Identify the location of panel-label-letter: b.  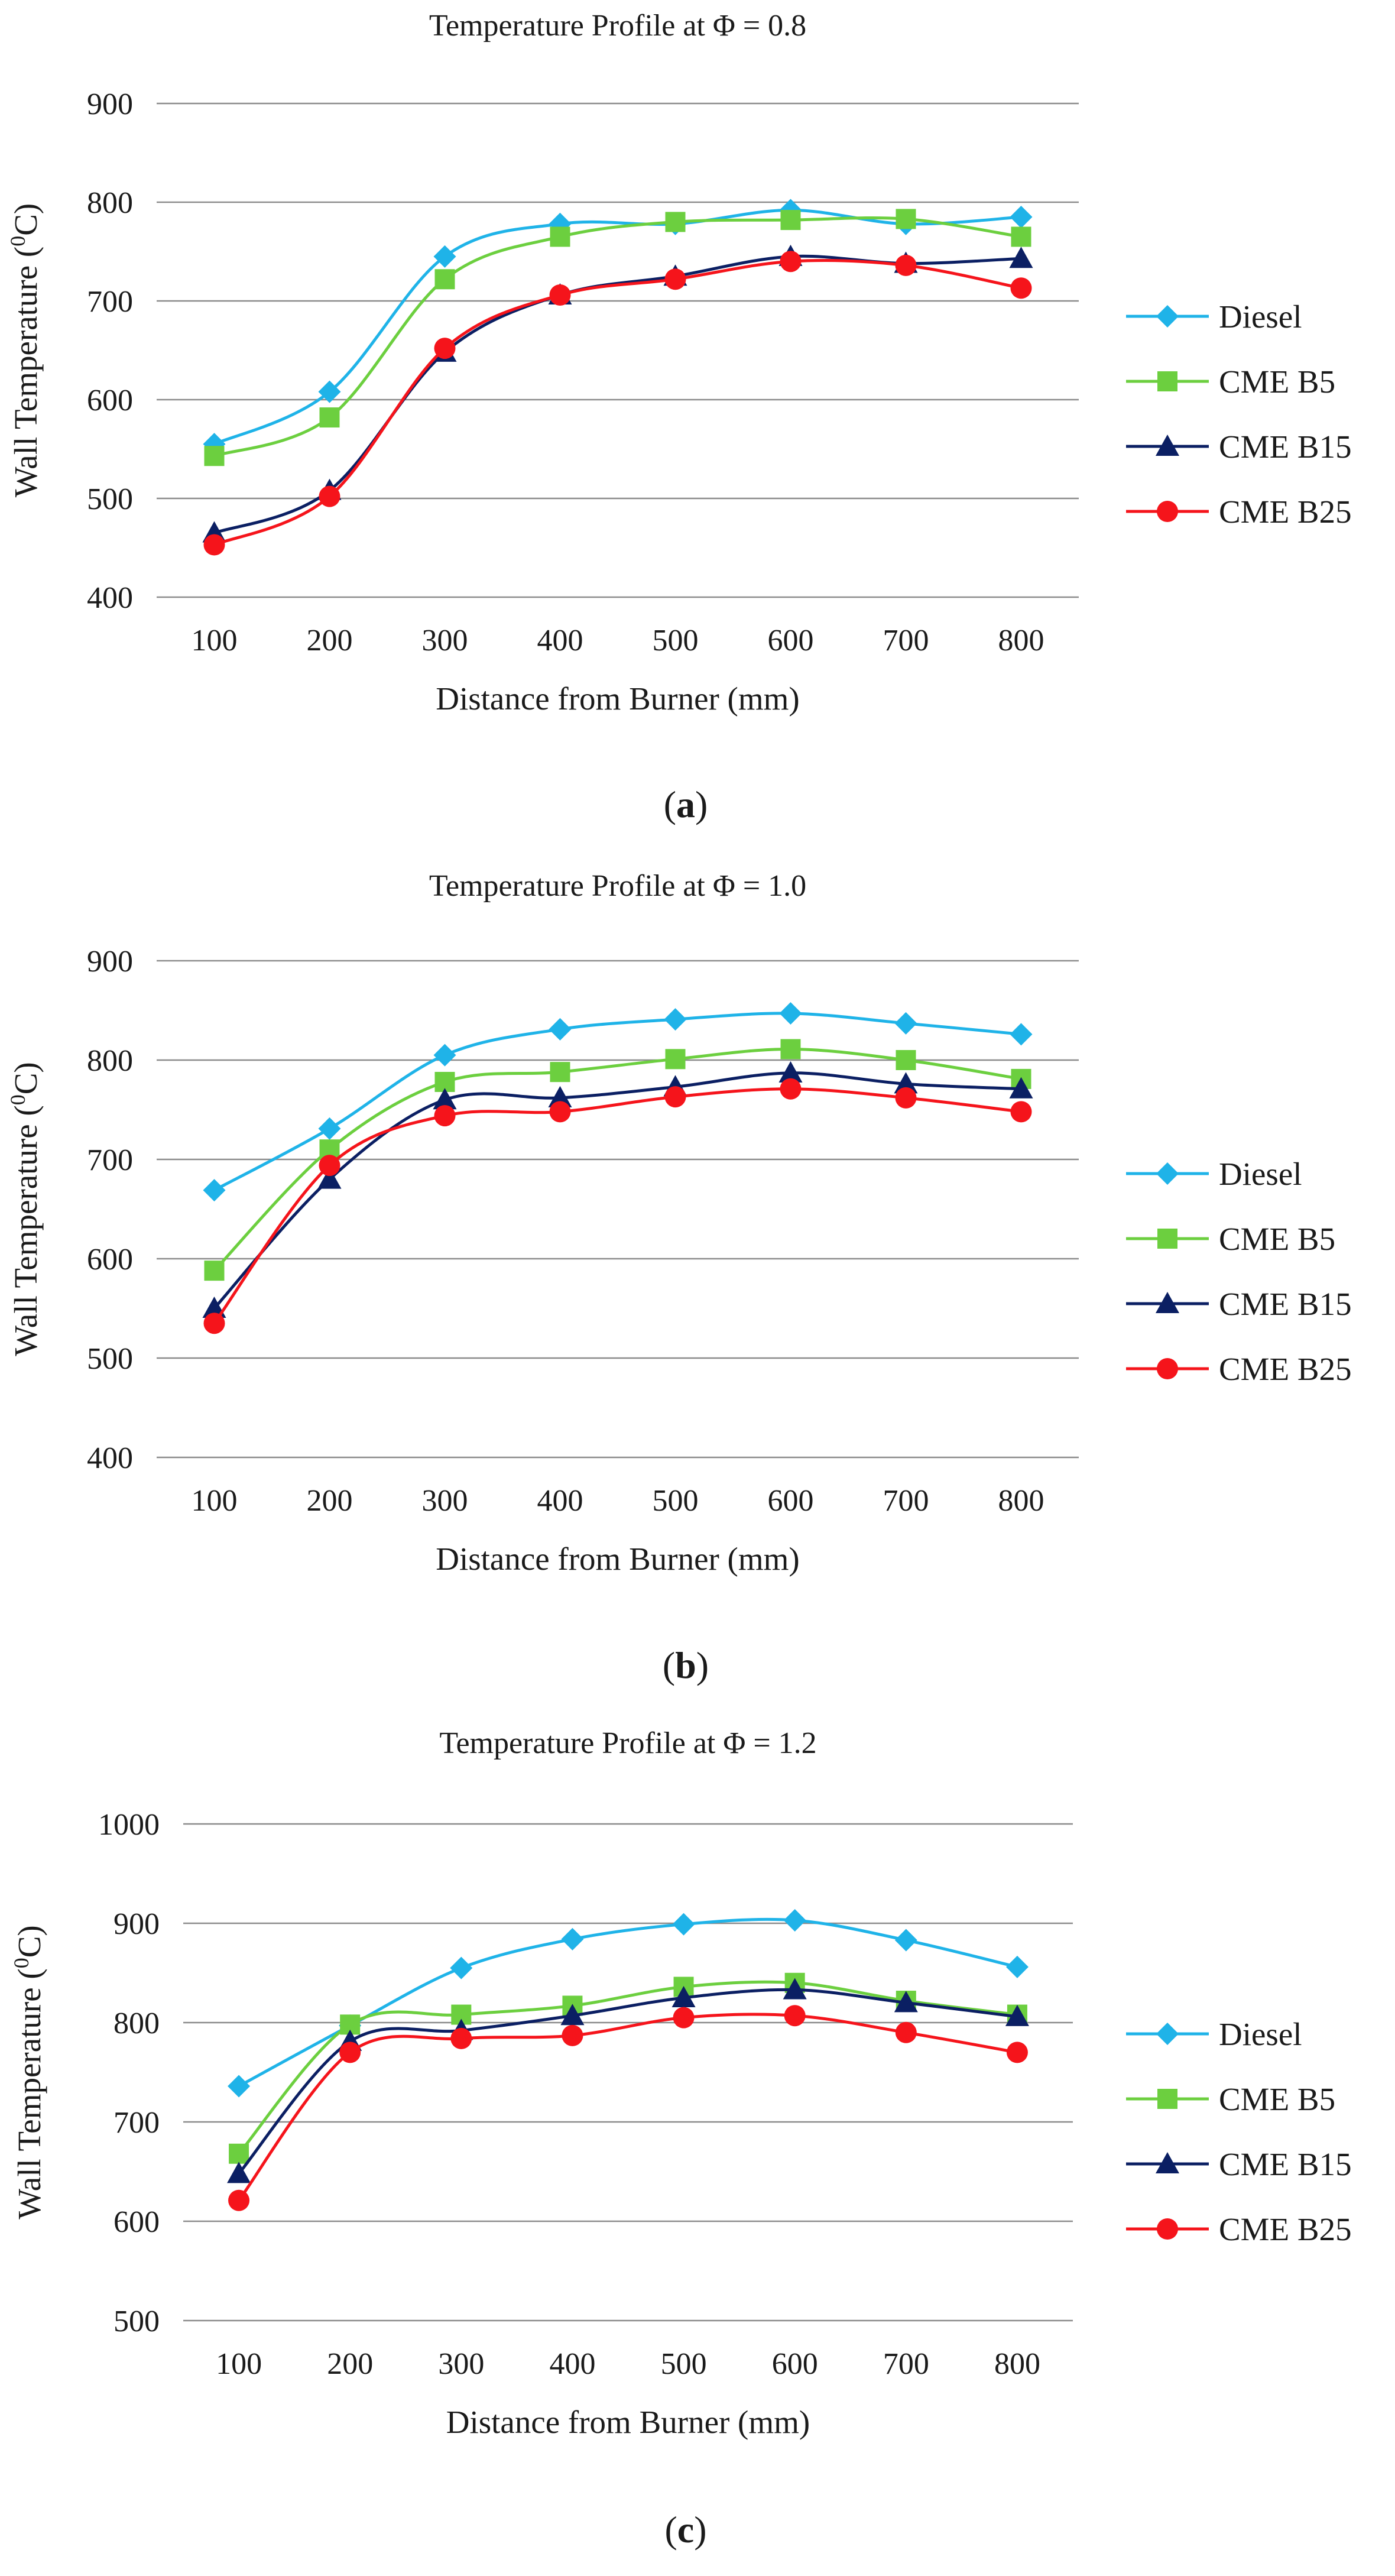
(685, 1665).